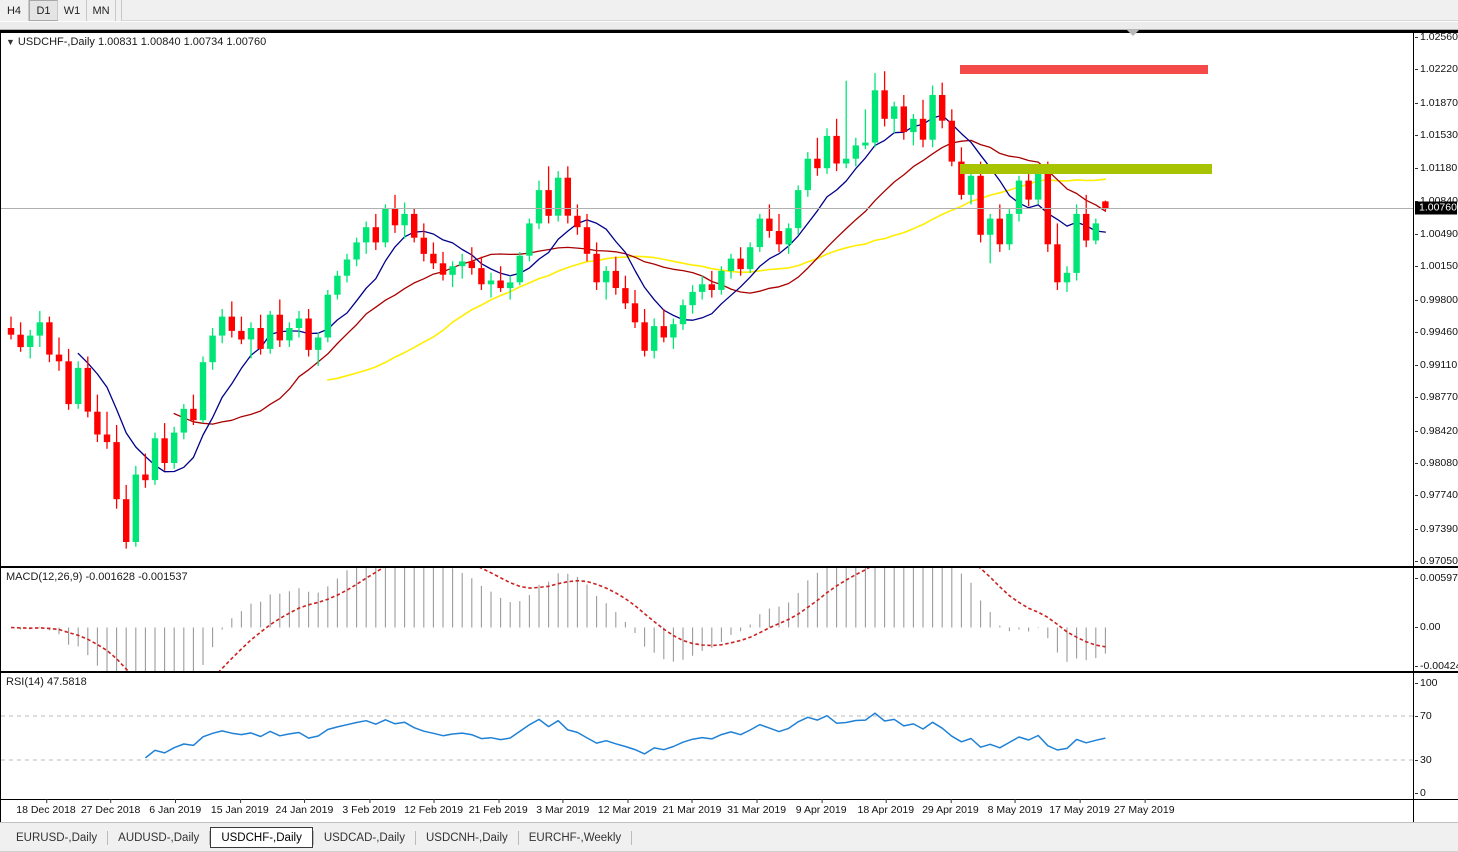  What do you see at coordinates (707, 619) in the screenshot?
I see `macd-indicator-pane: MACD(12,26,9) -0.001628 -0.001537` at bounding box center [707, 619].